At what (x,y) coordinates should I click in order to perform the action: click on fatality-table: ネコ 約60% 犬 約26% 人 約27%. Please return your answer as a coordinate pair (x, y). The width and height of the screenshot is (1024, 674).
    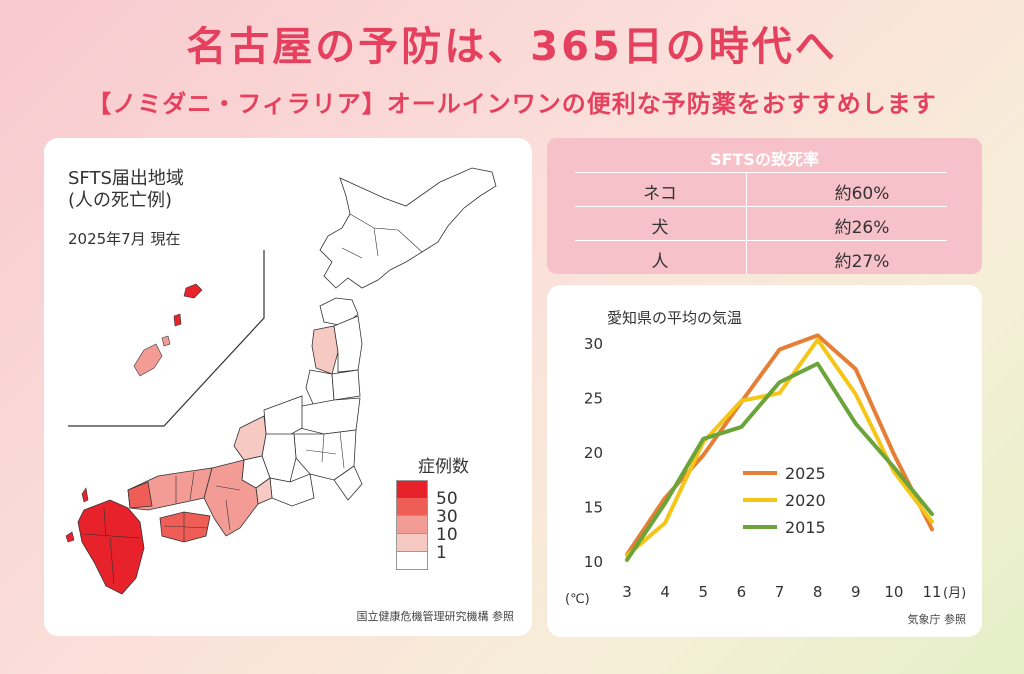
    Looking at the image, I should click on (761, 223).